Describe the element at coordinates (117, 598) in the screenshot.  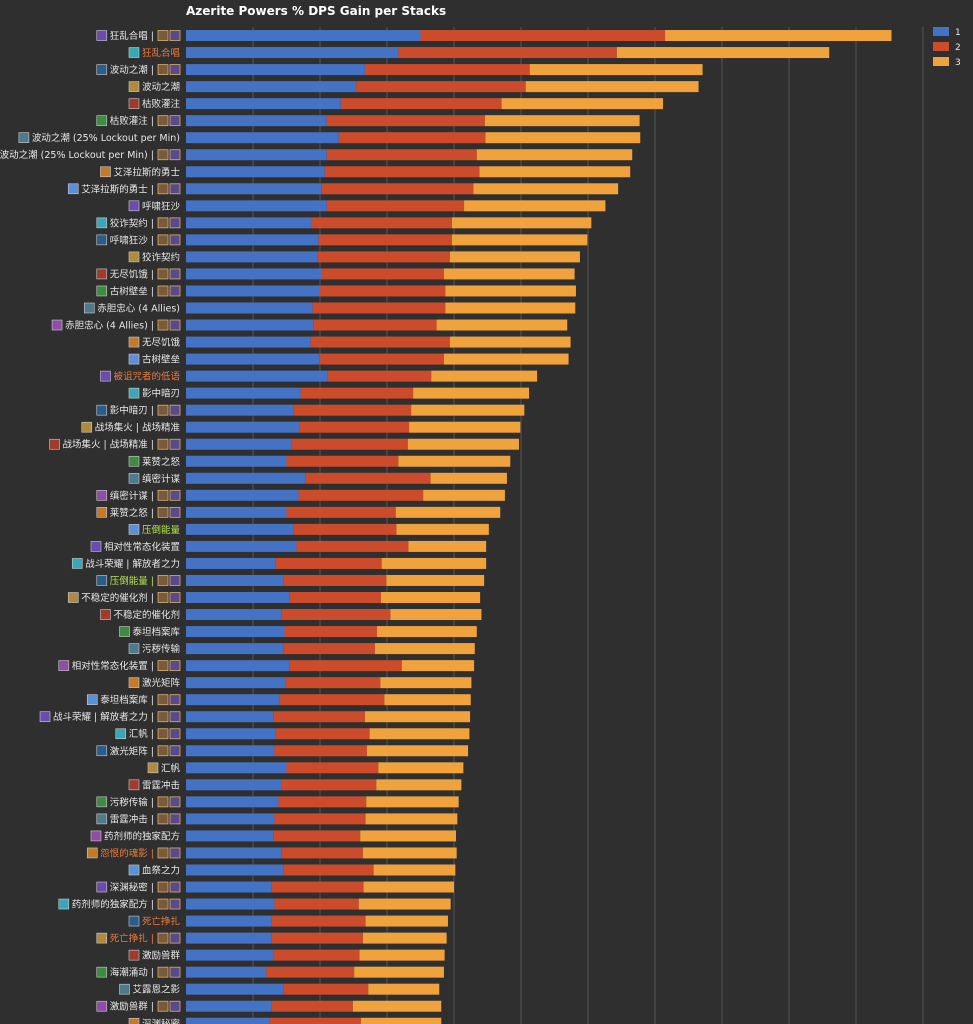
I see `category-label: 不稳定的催化剂 |` at that location.